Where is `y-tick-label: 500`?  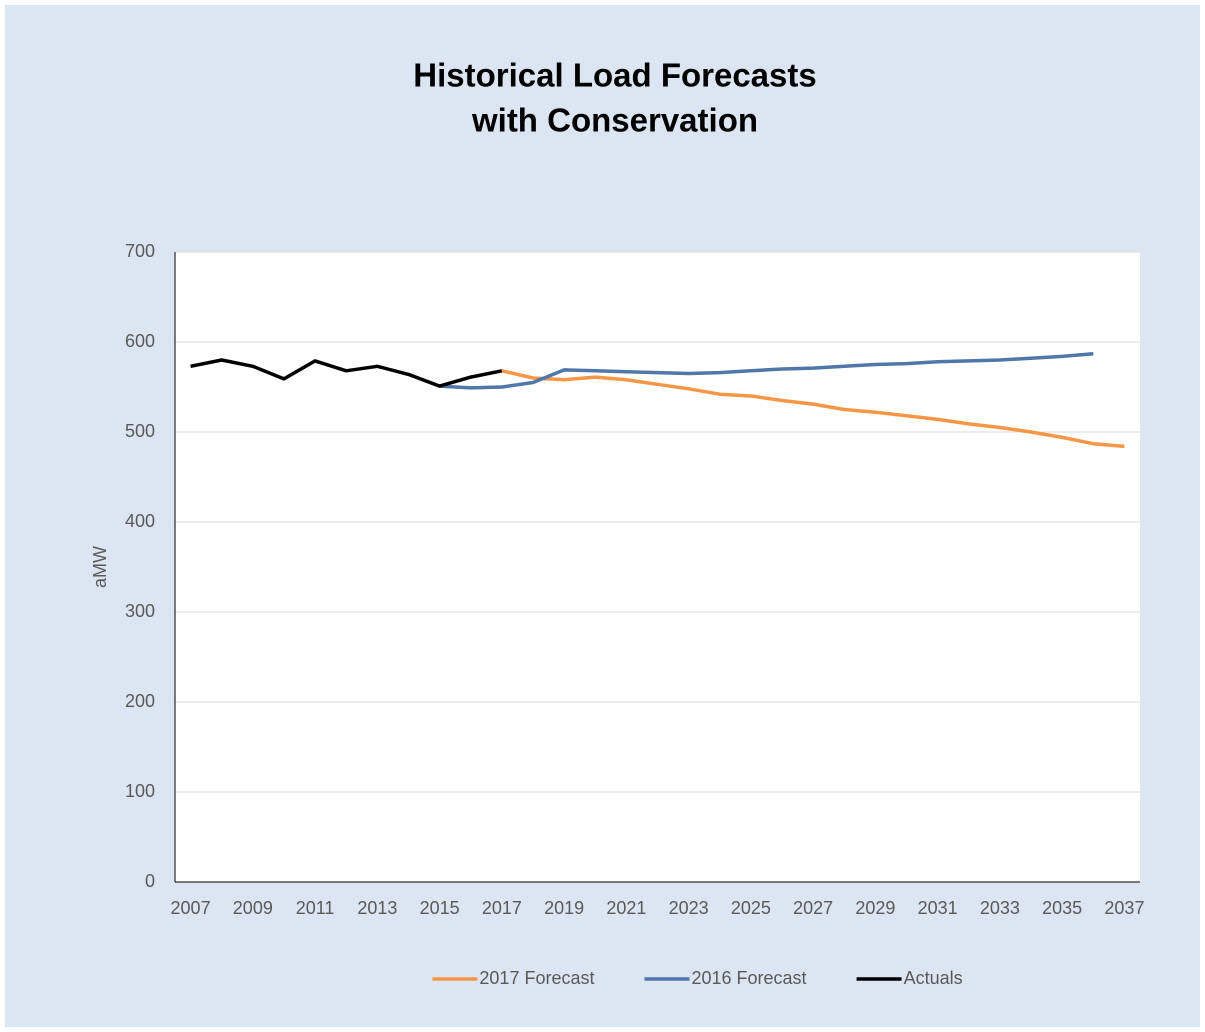
y-tick-label: 500 is located at coordinates (140, 431).